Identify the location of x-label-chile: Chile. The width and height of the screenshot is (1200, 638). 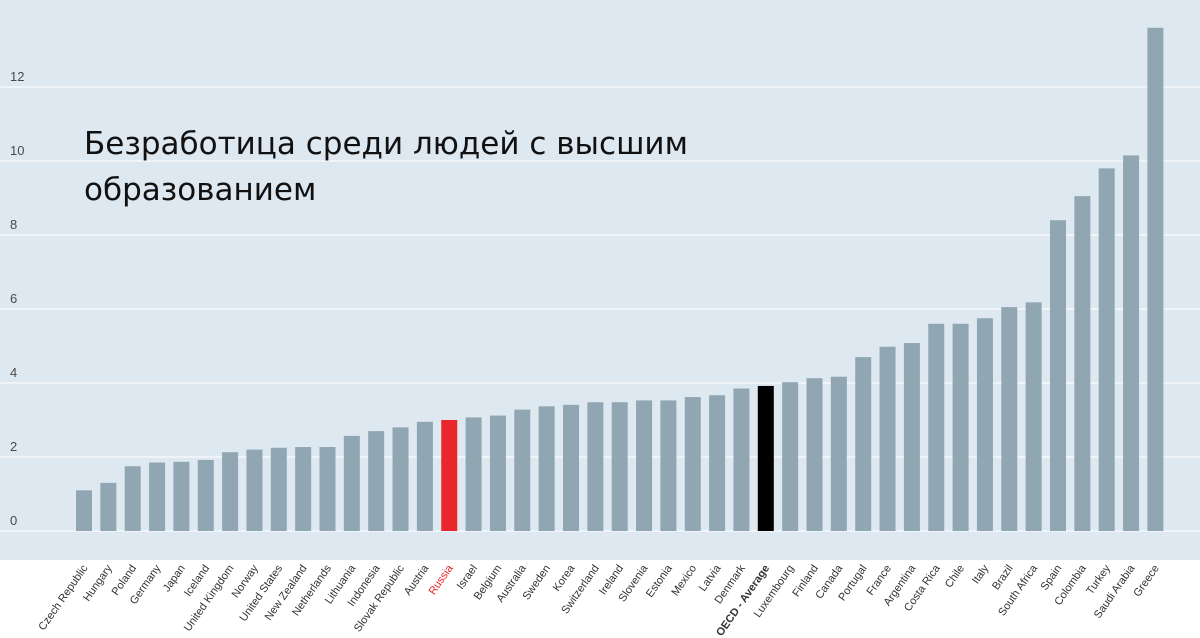
(955, 576).